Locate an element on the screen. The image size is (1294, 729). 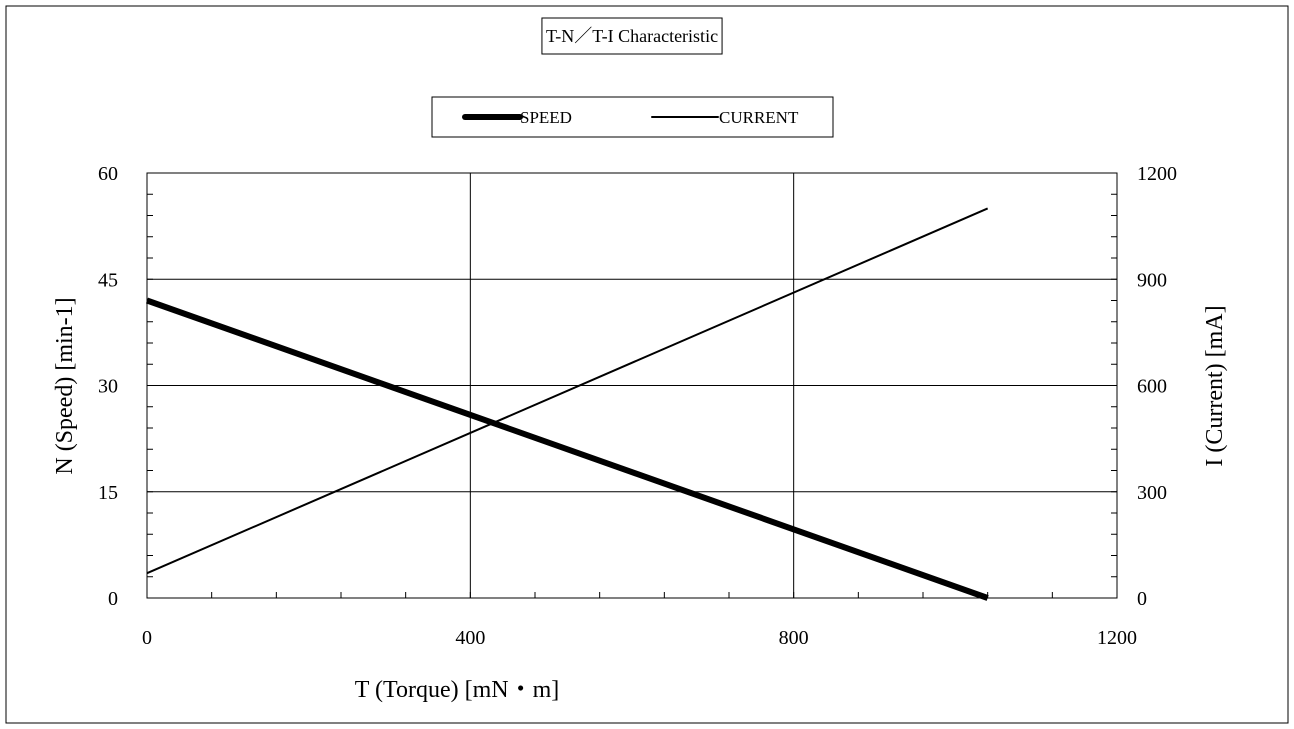
y-left-tick-label: 45 is located at coordinates (108, 280).